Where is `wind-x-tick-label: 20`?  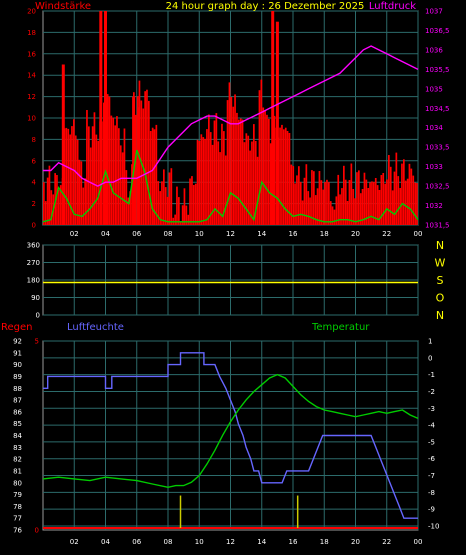 wind-x-tick-label: 20 is located at coordinates (355, 234).